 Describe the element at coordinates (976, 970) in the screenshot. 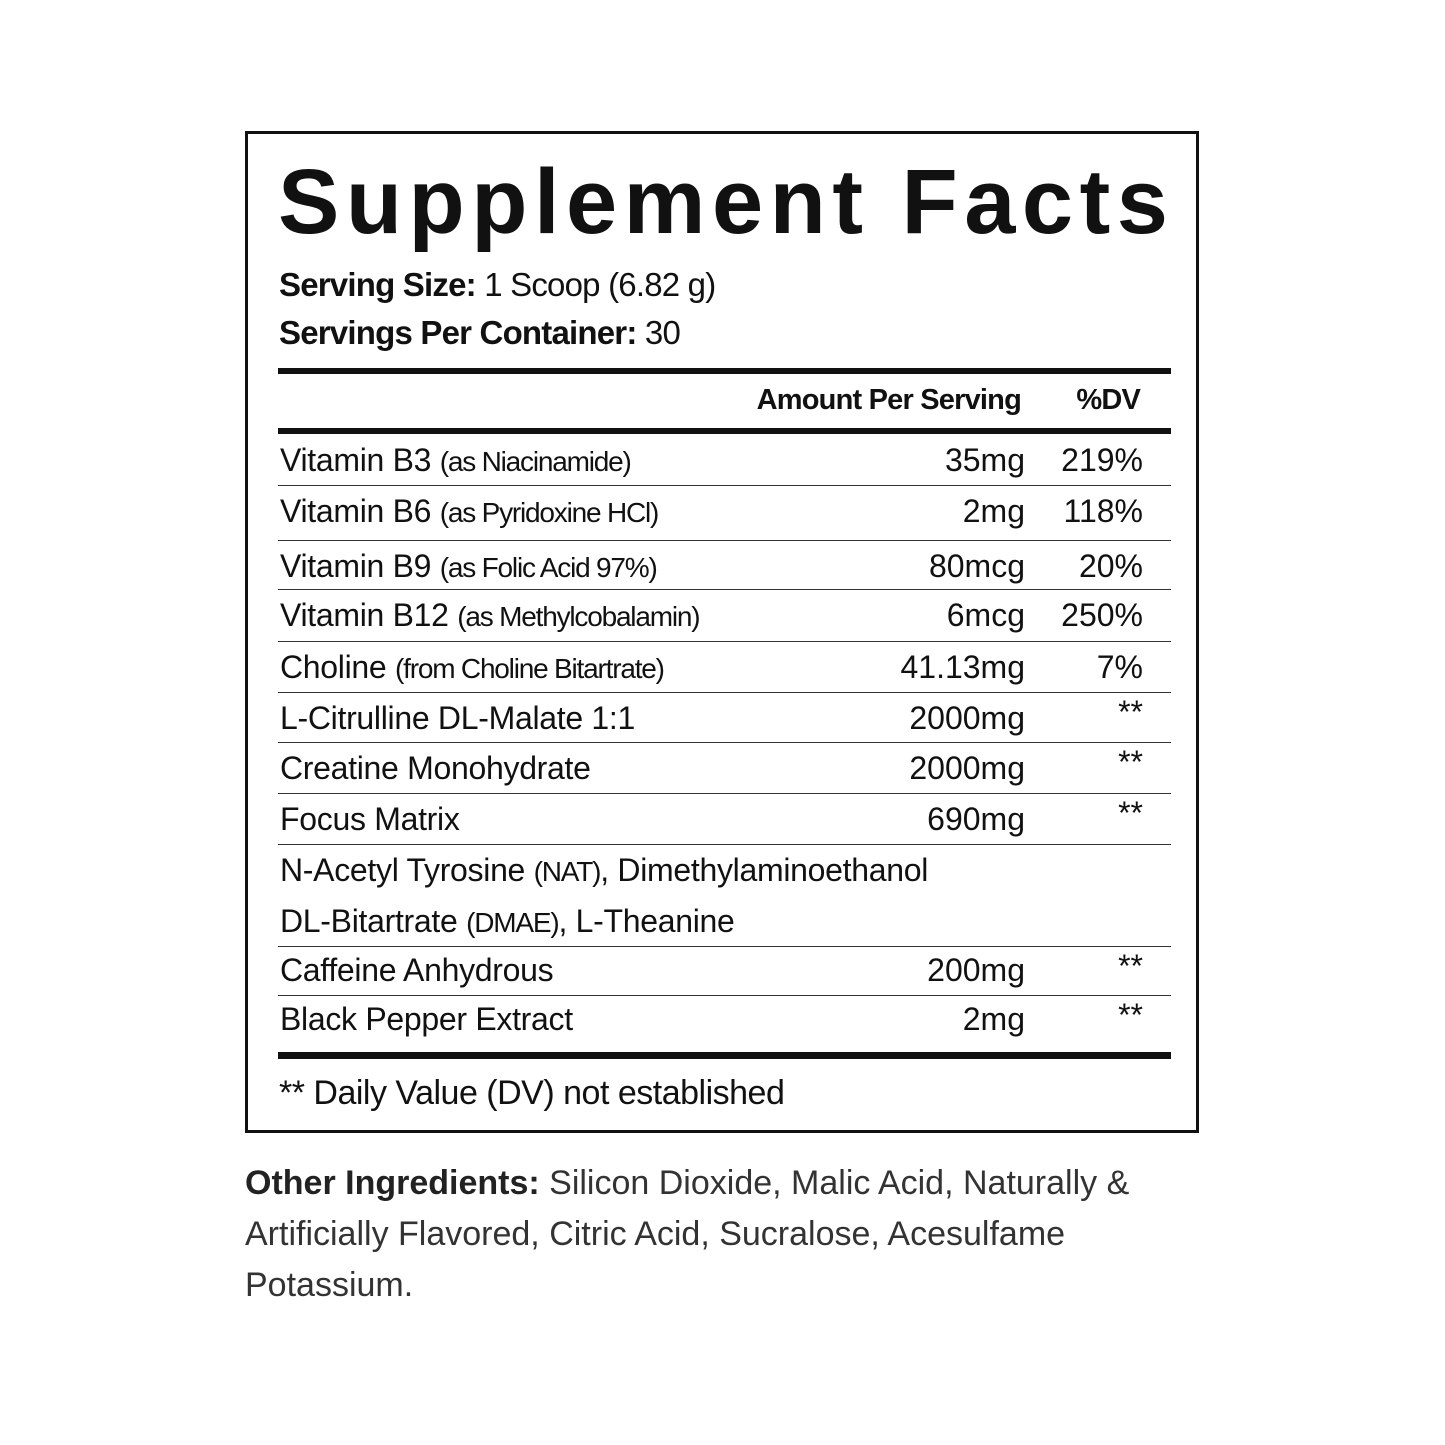

I see `nutrient-amount: 200mg` at that location.